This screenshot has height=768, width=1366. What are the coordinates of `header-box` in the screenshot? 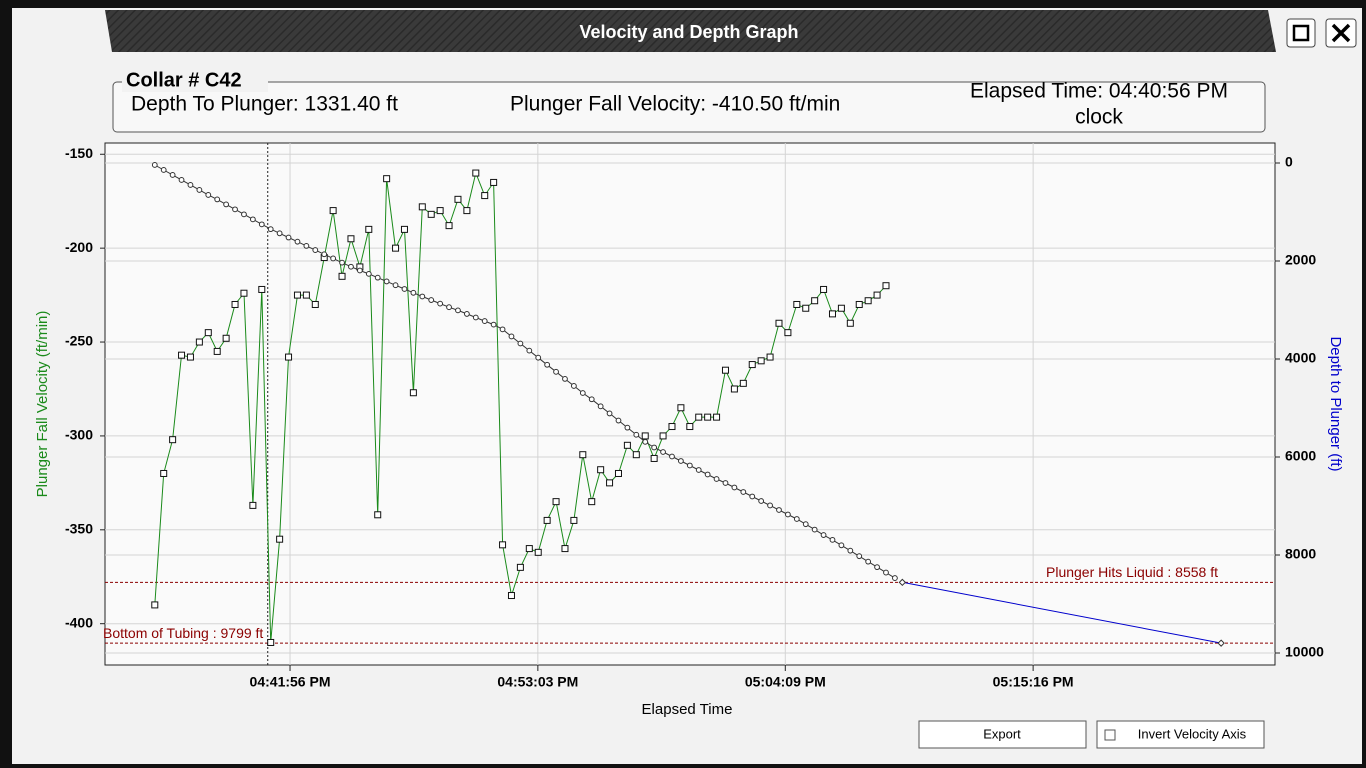 It's located at (689, 107).